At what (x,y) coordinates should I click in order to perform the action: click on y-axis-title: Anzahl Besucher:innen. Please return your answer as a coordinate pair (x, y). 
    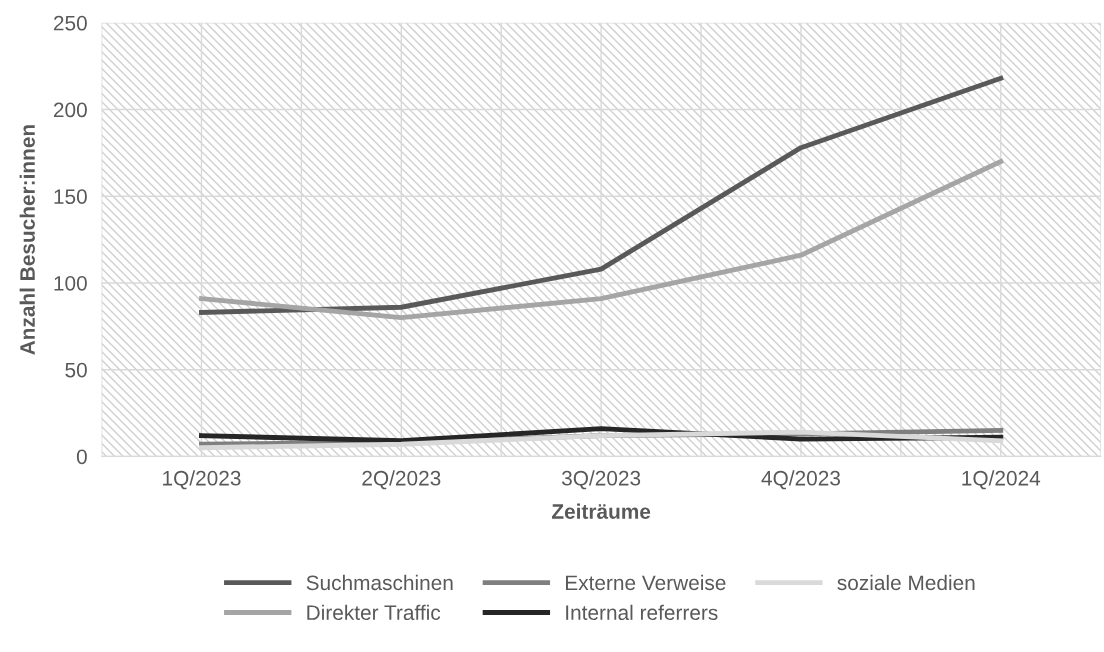
    Looking at the image, I should click on (27, 240).